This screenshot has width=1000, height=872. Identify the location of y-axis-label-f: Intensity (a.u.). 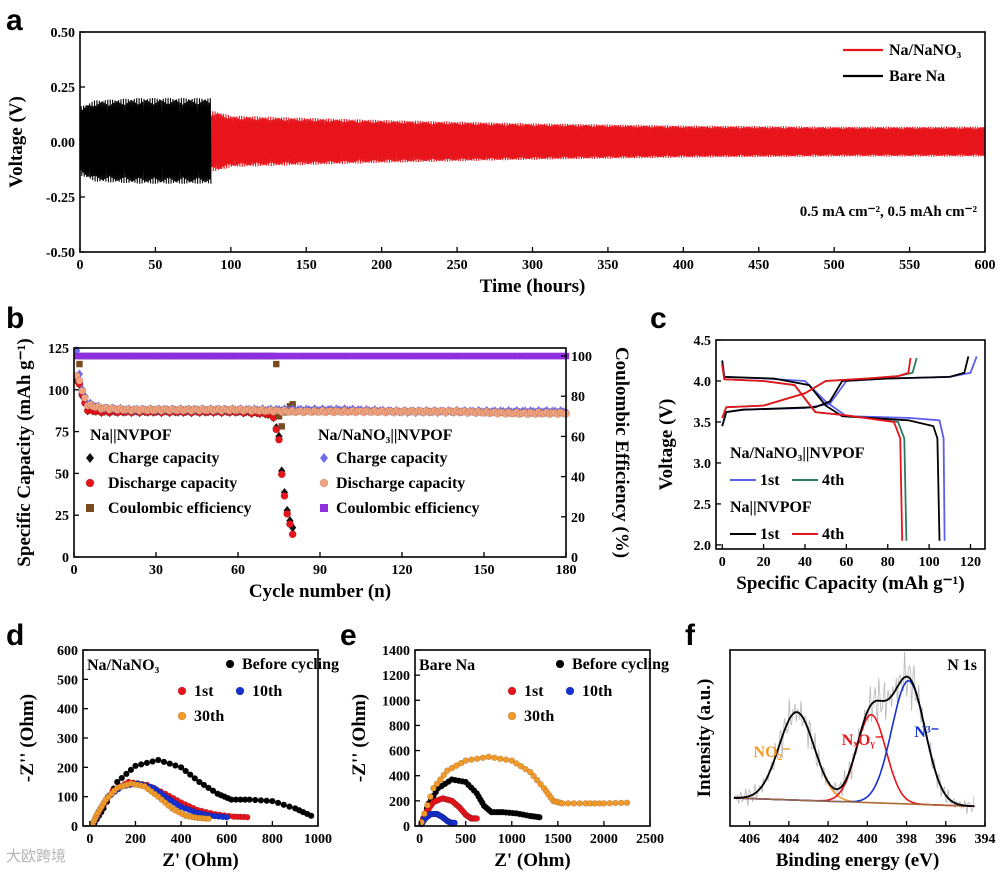
(704, 738).